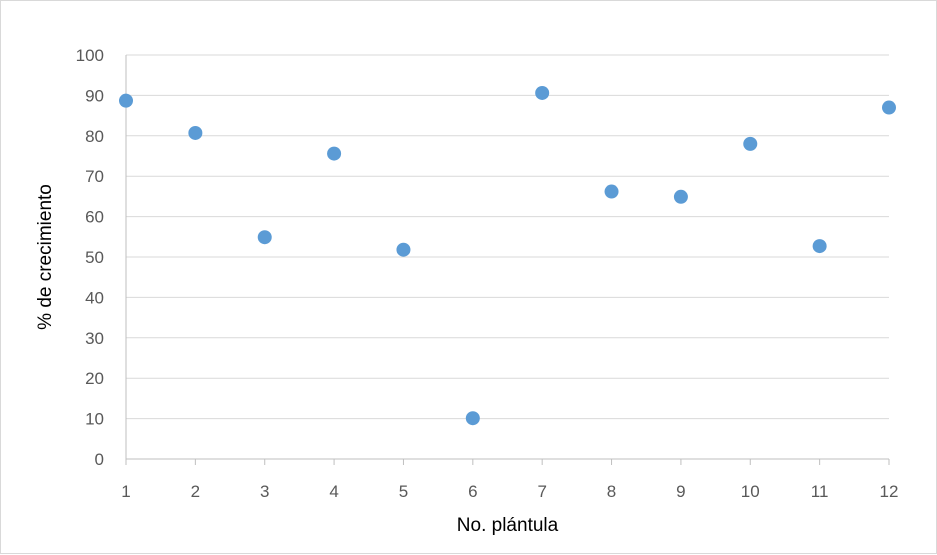 Image resolution: width=937 pixels, height=555 pixels. Describe the element at coordinates (820, 491) in the screenshot. I see `x-tick-label: 11` at that location.